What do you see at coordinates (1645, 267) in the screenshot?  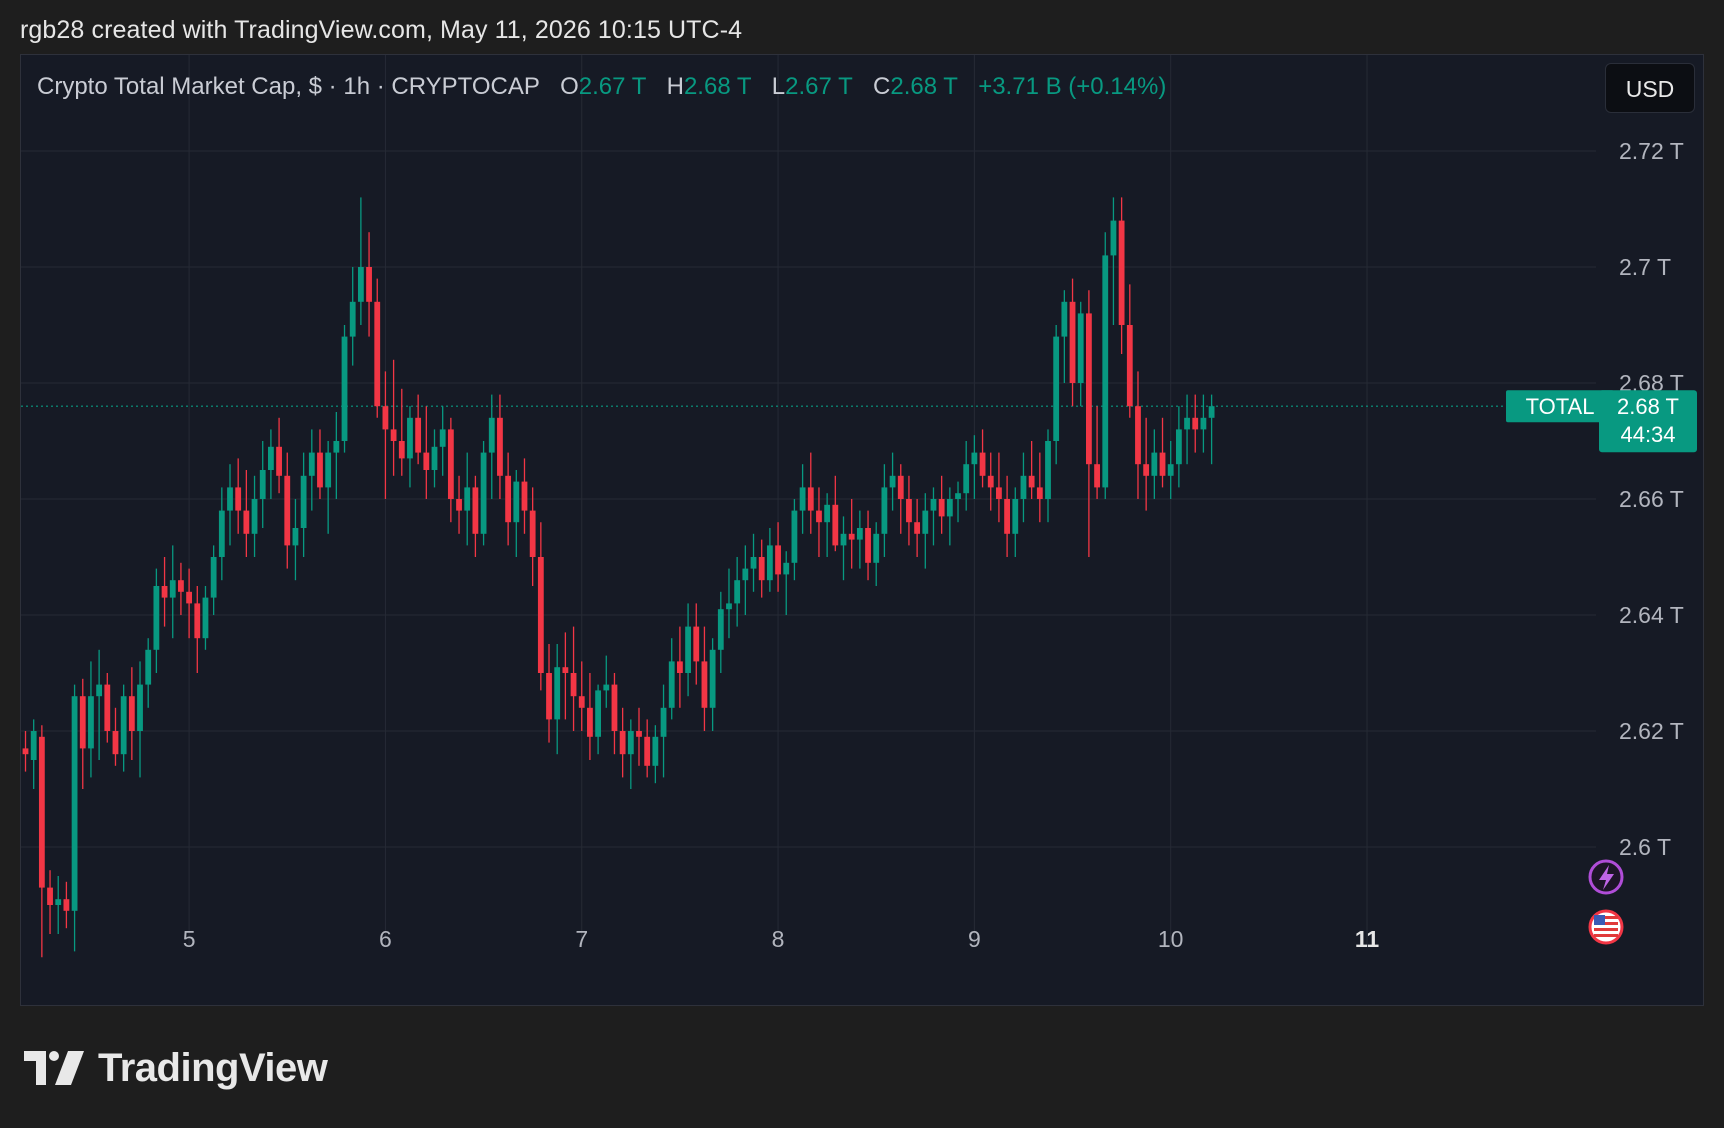 I see `y-tick-label: 2.7 T` at bounding box center [1645, 267].